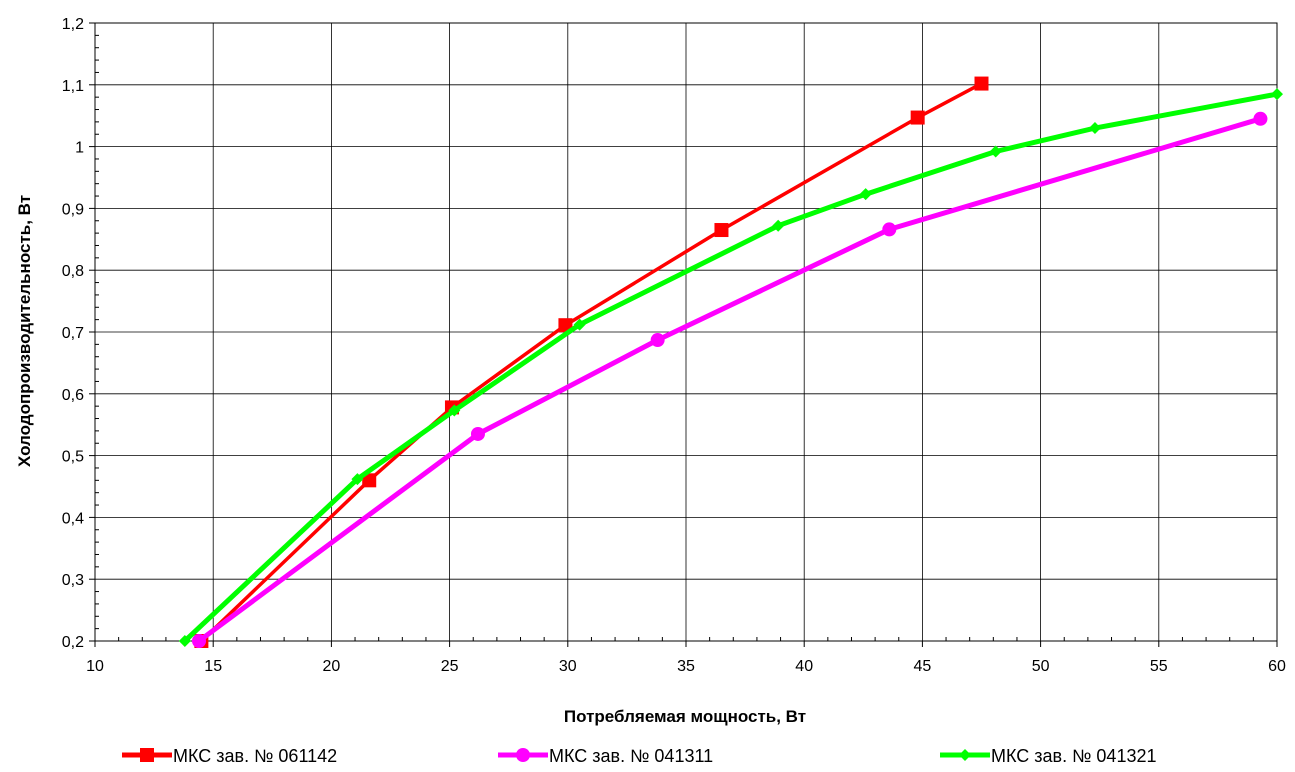 The height and width of the screenshot is (772, 1295). What do you see at coordinates (1041, 666) in the screenshot?
I see `x-tick-label: 50` at bounding box center [1041, 666].